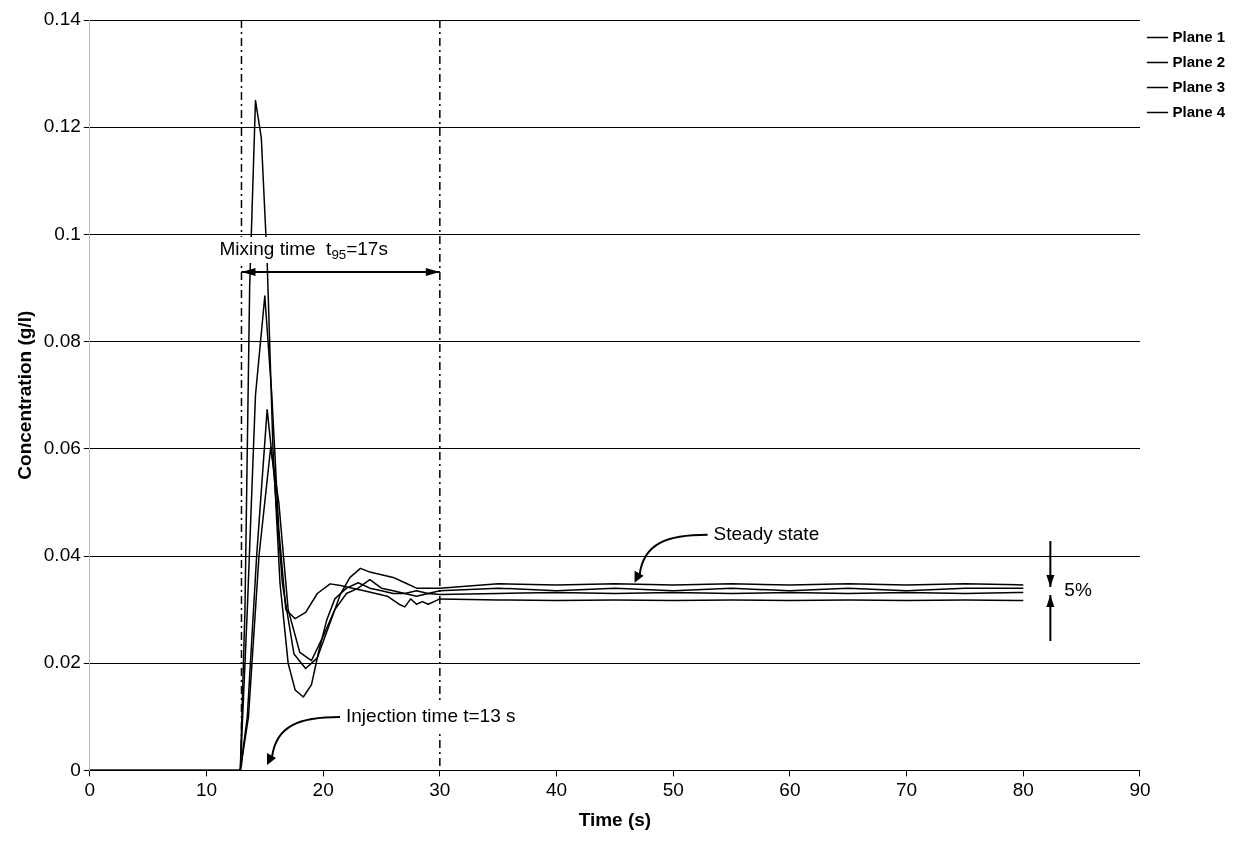 Image resolution: width=1245 pixels, height=846 pixels. What do you see at coordinates (1199, 111) in the screenshot?
I see `legend-label: Plane 4` at bounding box center [1199, 111].